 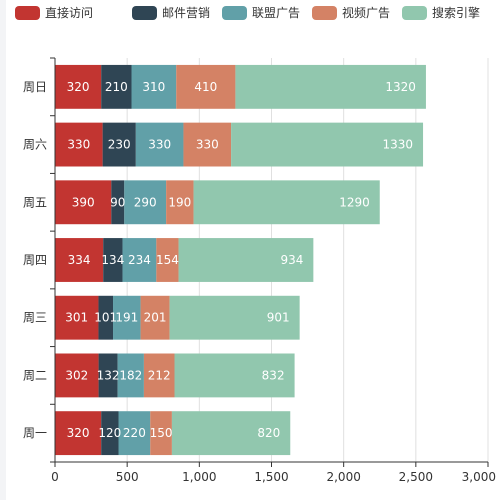 I want to click on data-label: 90, so click(x=117, y=202).